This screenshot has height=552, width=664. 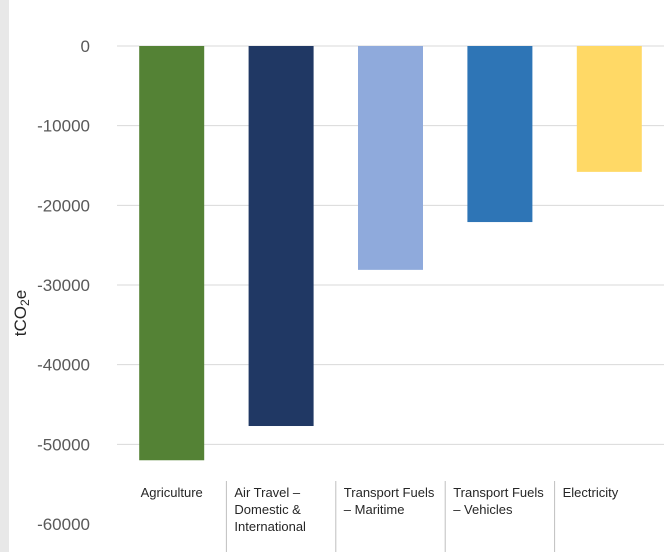 I want to click on category-label-1: Air Travel – Domestic & International, so click(x=270, y=509).